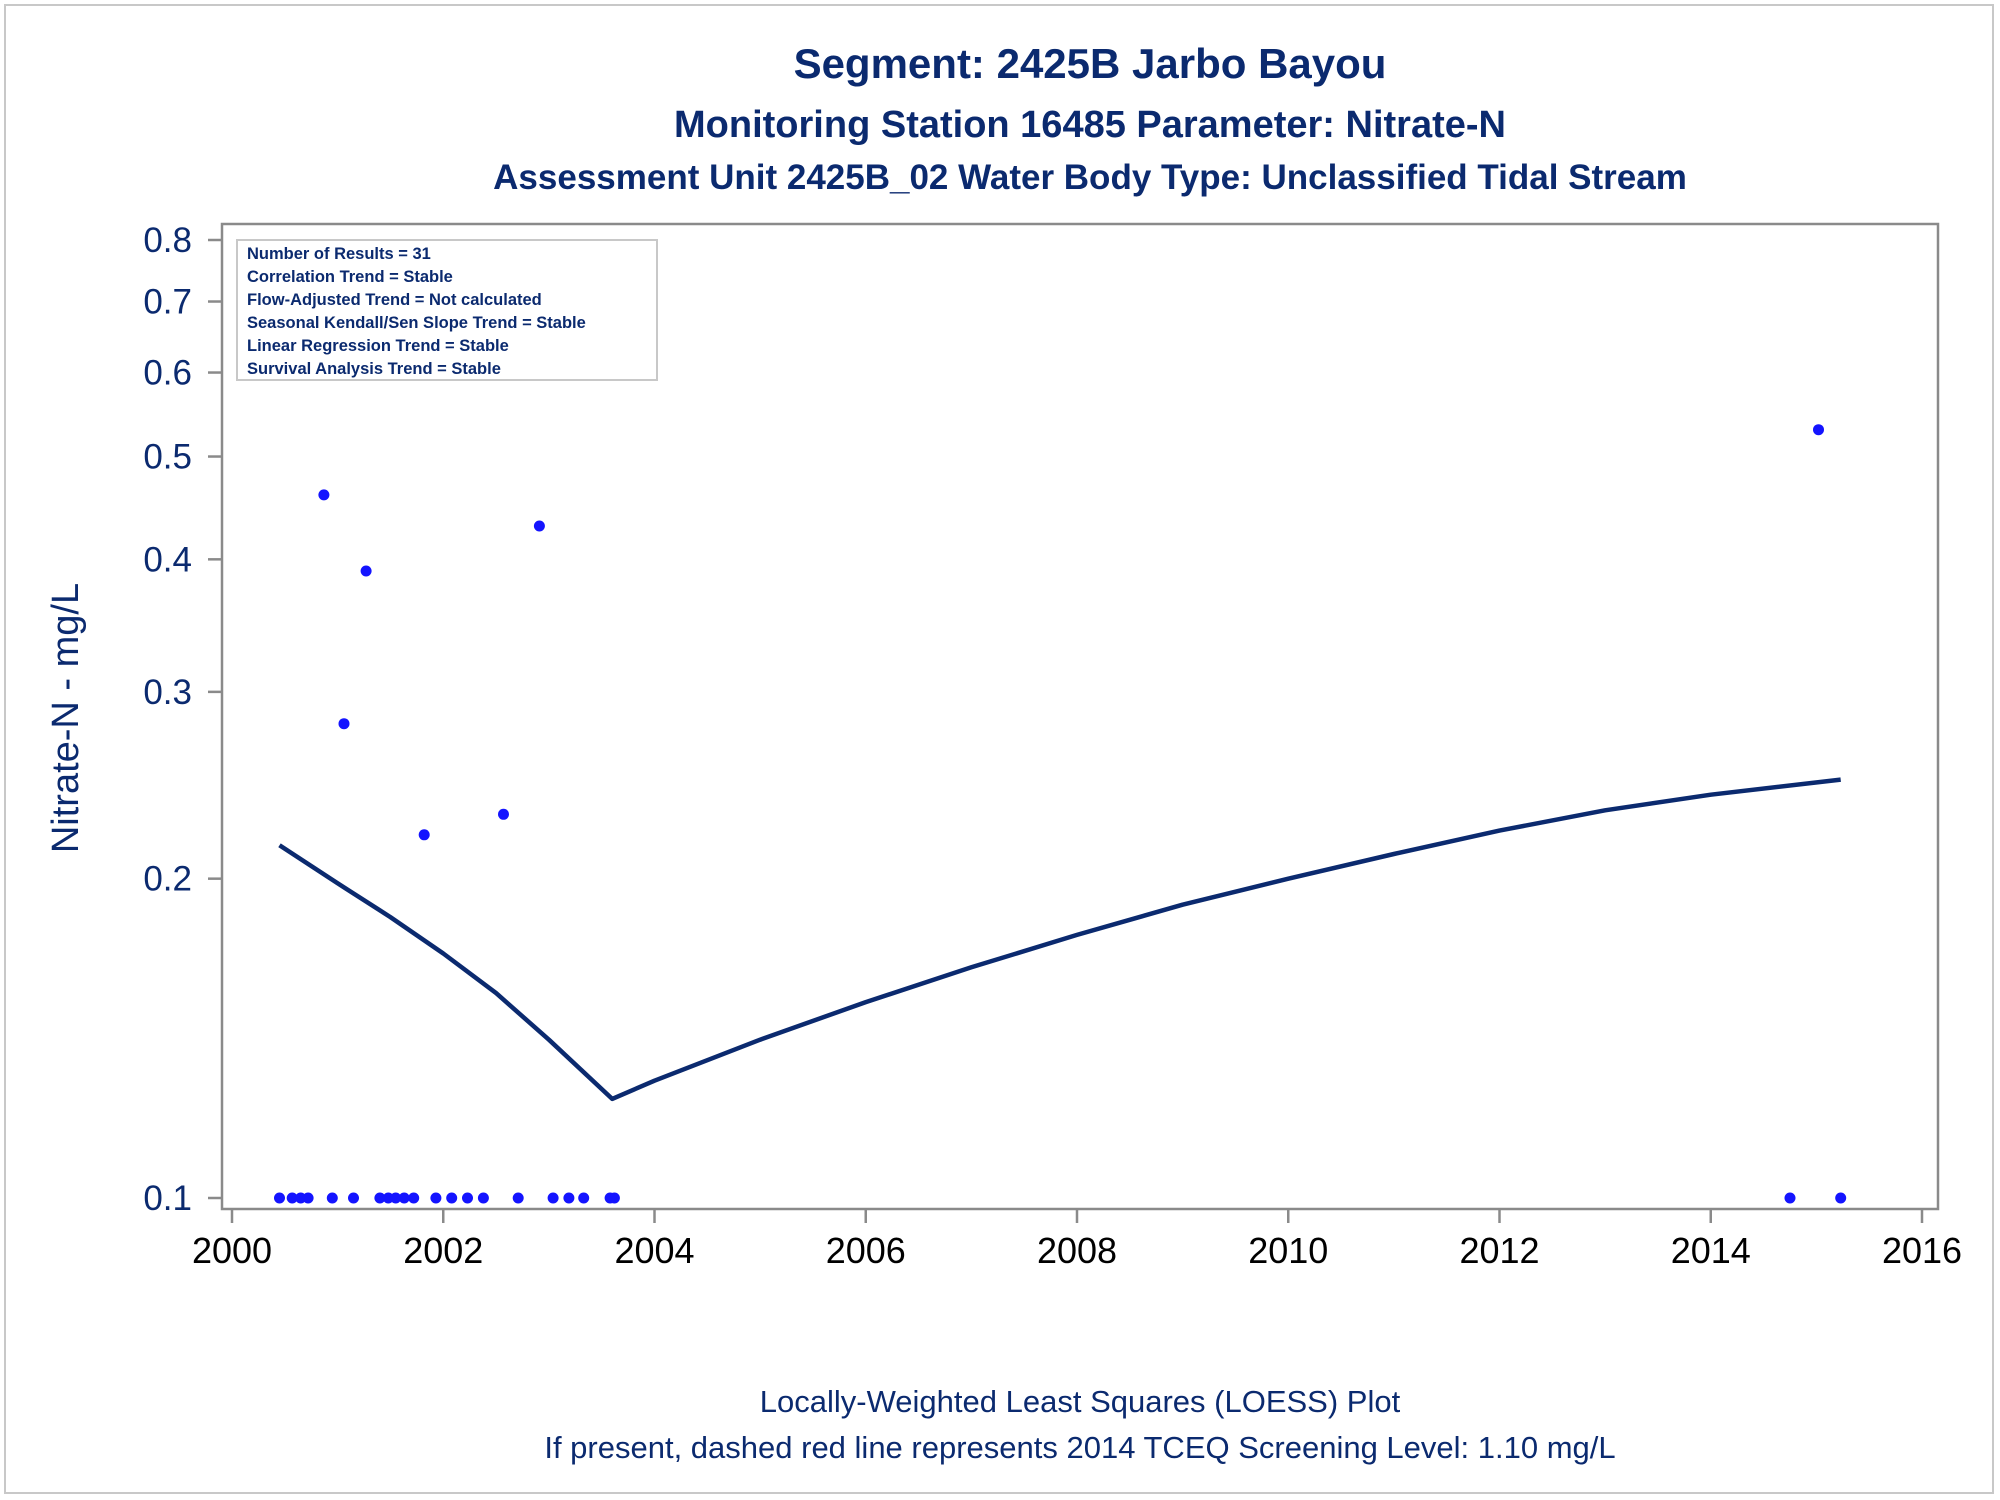 The height and width of the screenshot is (1500, 2000). What do you see at coordinates (374, 369) in the screenshot?
I see `info-line-6: Survival Analysis Trend = Stable` at bounding box center [374, 369].